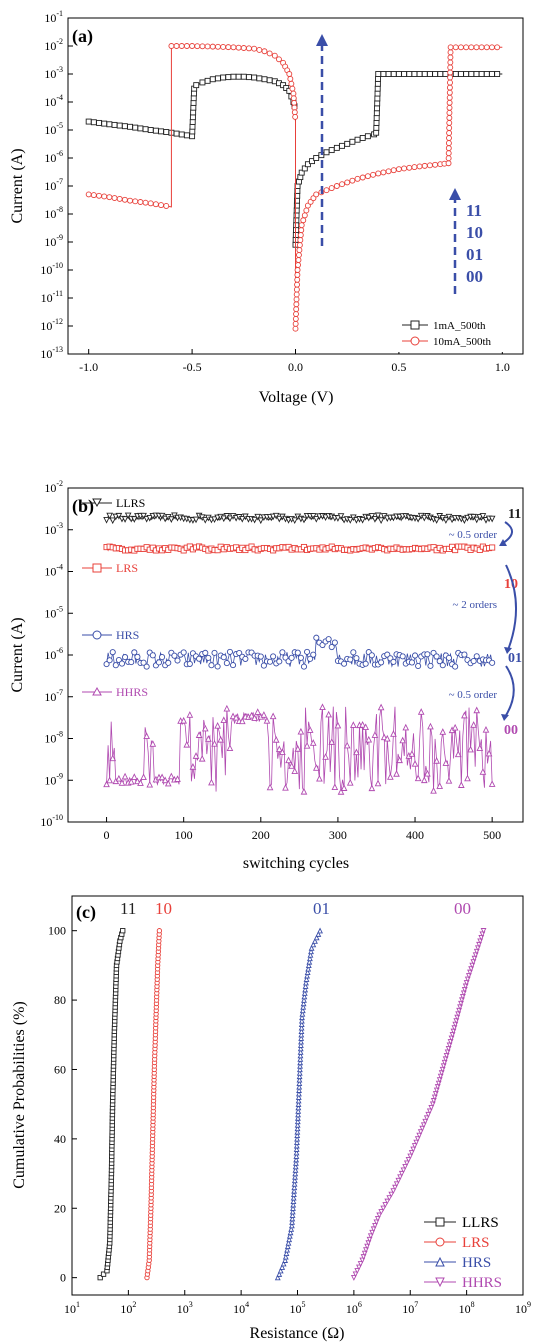 The image size is (539, 1344). Describe the element at coordinates (53, 157) in the screenshot. I see `y-tick-label-a: 10-6` at that location.